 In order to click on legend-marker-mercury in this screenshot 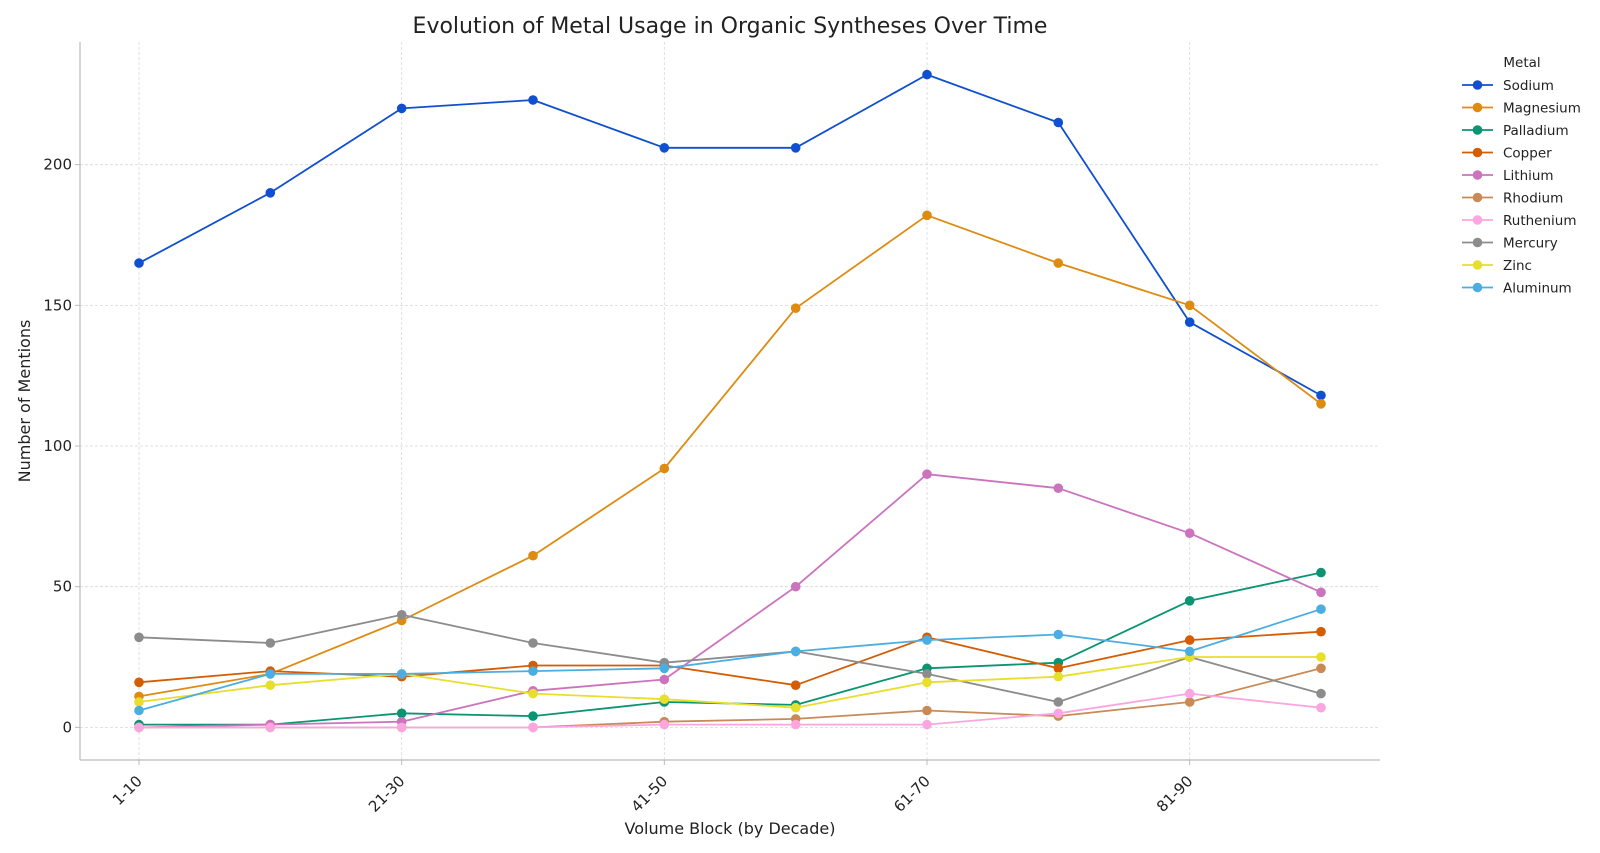, I will do `click(1477, 242)`.